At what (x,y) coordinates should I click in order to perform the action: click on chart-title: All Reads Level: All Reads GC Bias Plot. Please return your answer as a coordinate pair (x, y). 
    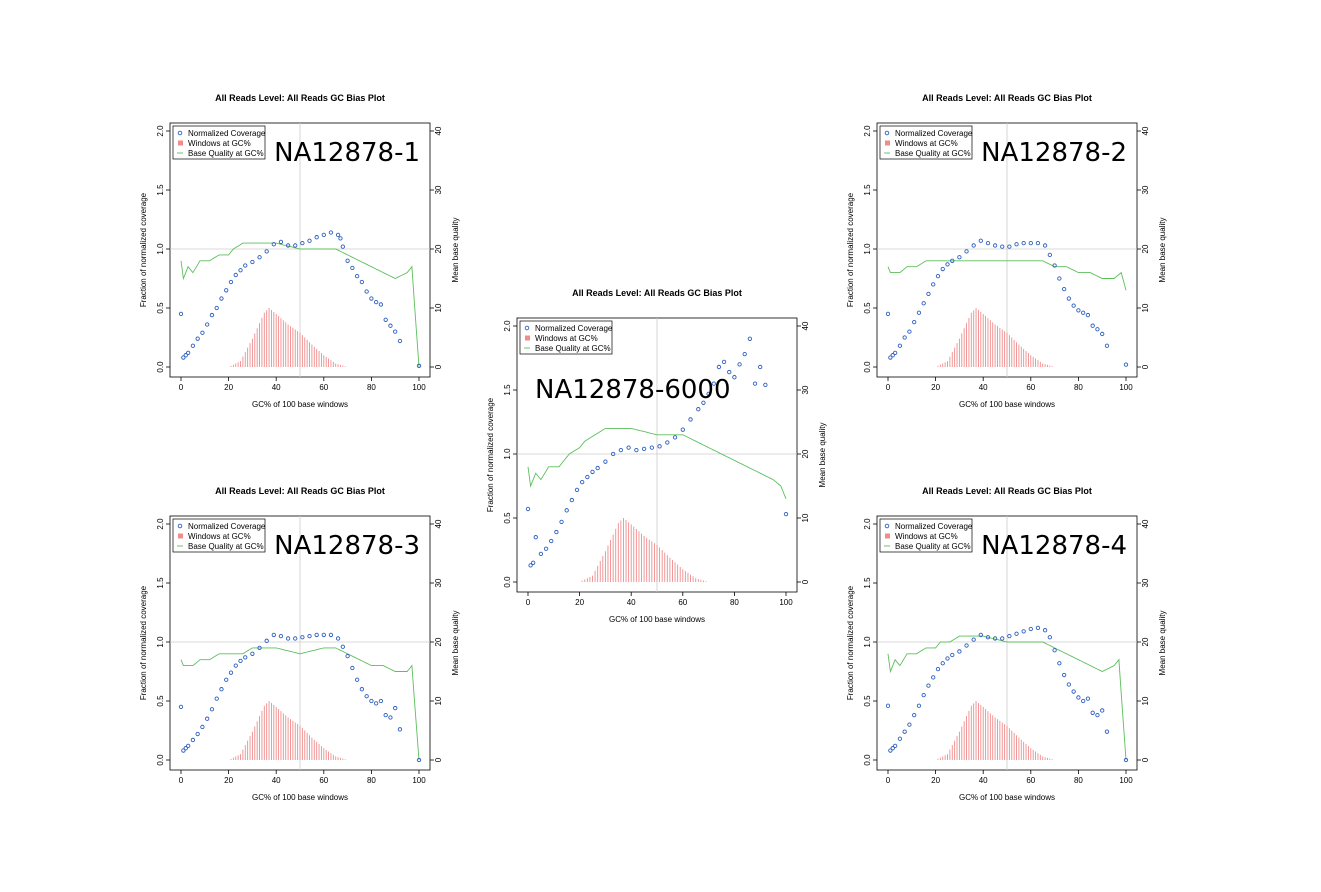
    Looking at the image, I should click on (1007, 98).